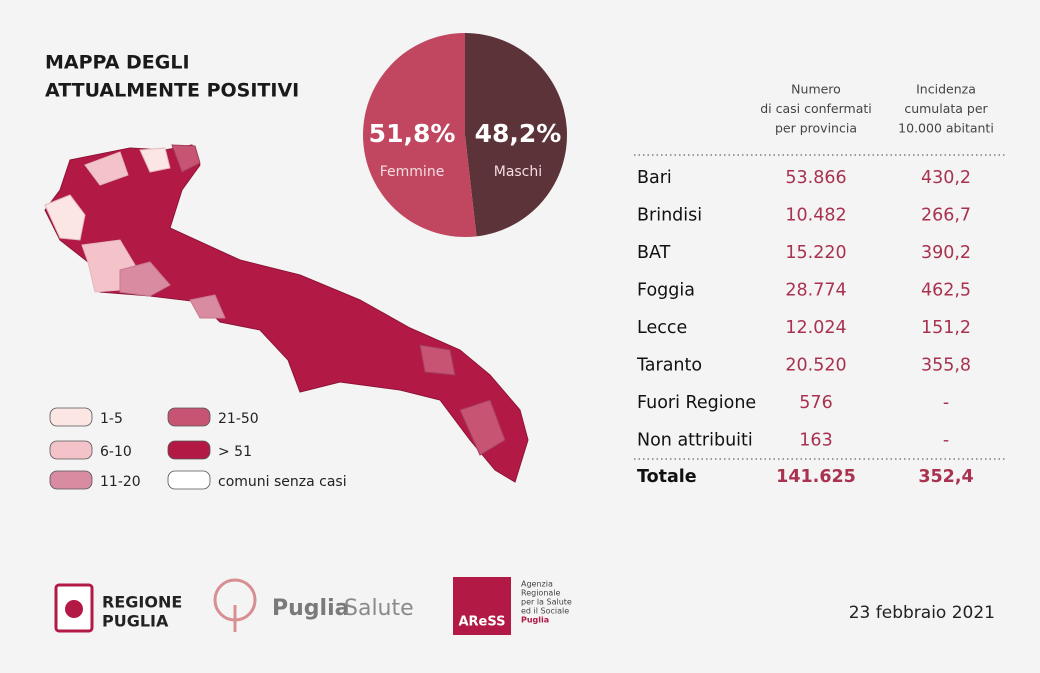 This screenshot has height=673, width=1040. Describe the element at coordinates (922, 613) in the screenshot. I see `date: 23 febbraio 2021` at that location.